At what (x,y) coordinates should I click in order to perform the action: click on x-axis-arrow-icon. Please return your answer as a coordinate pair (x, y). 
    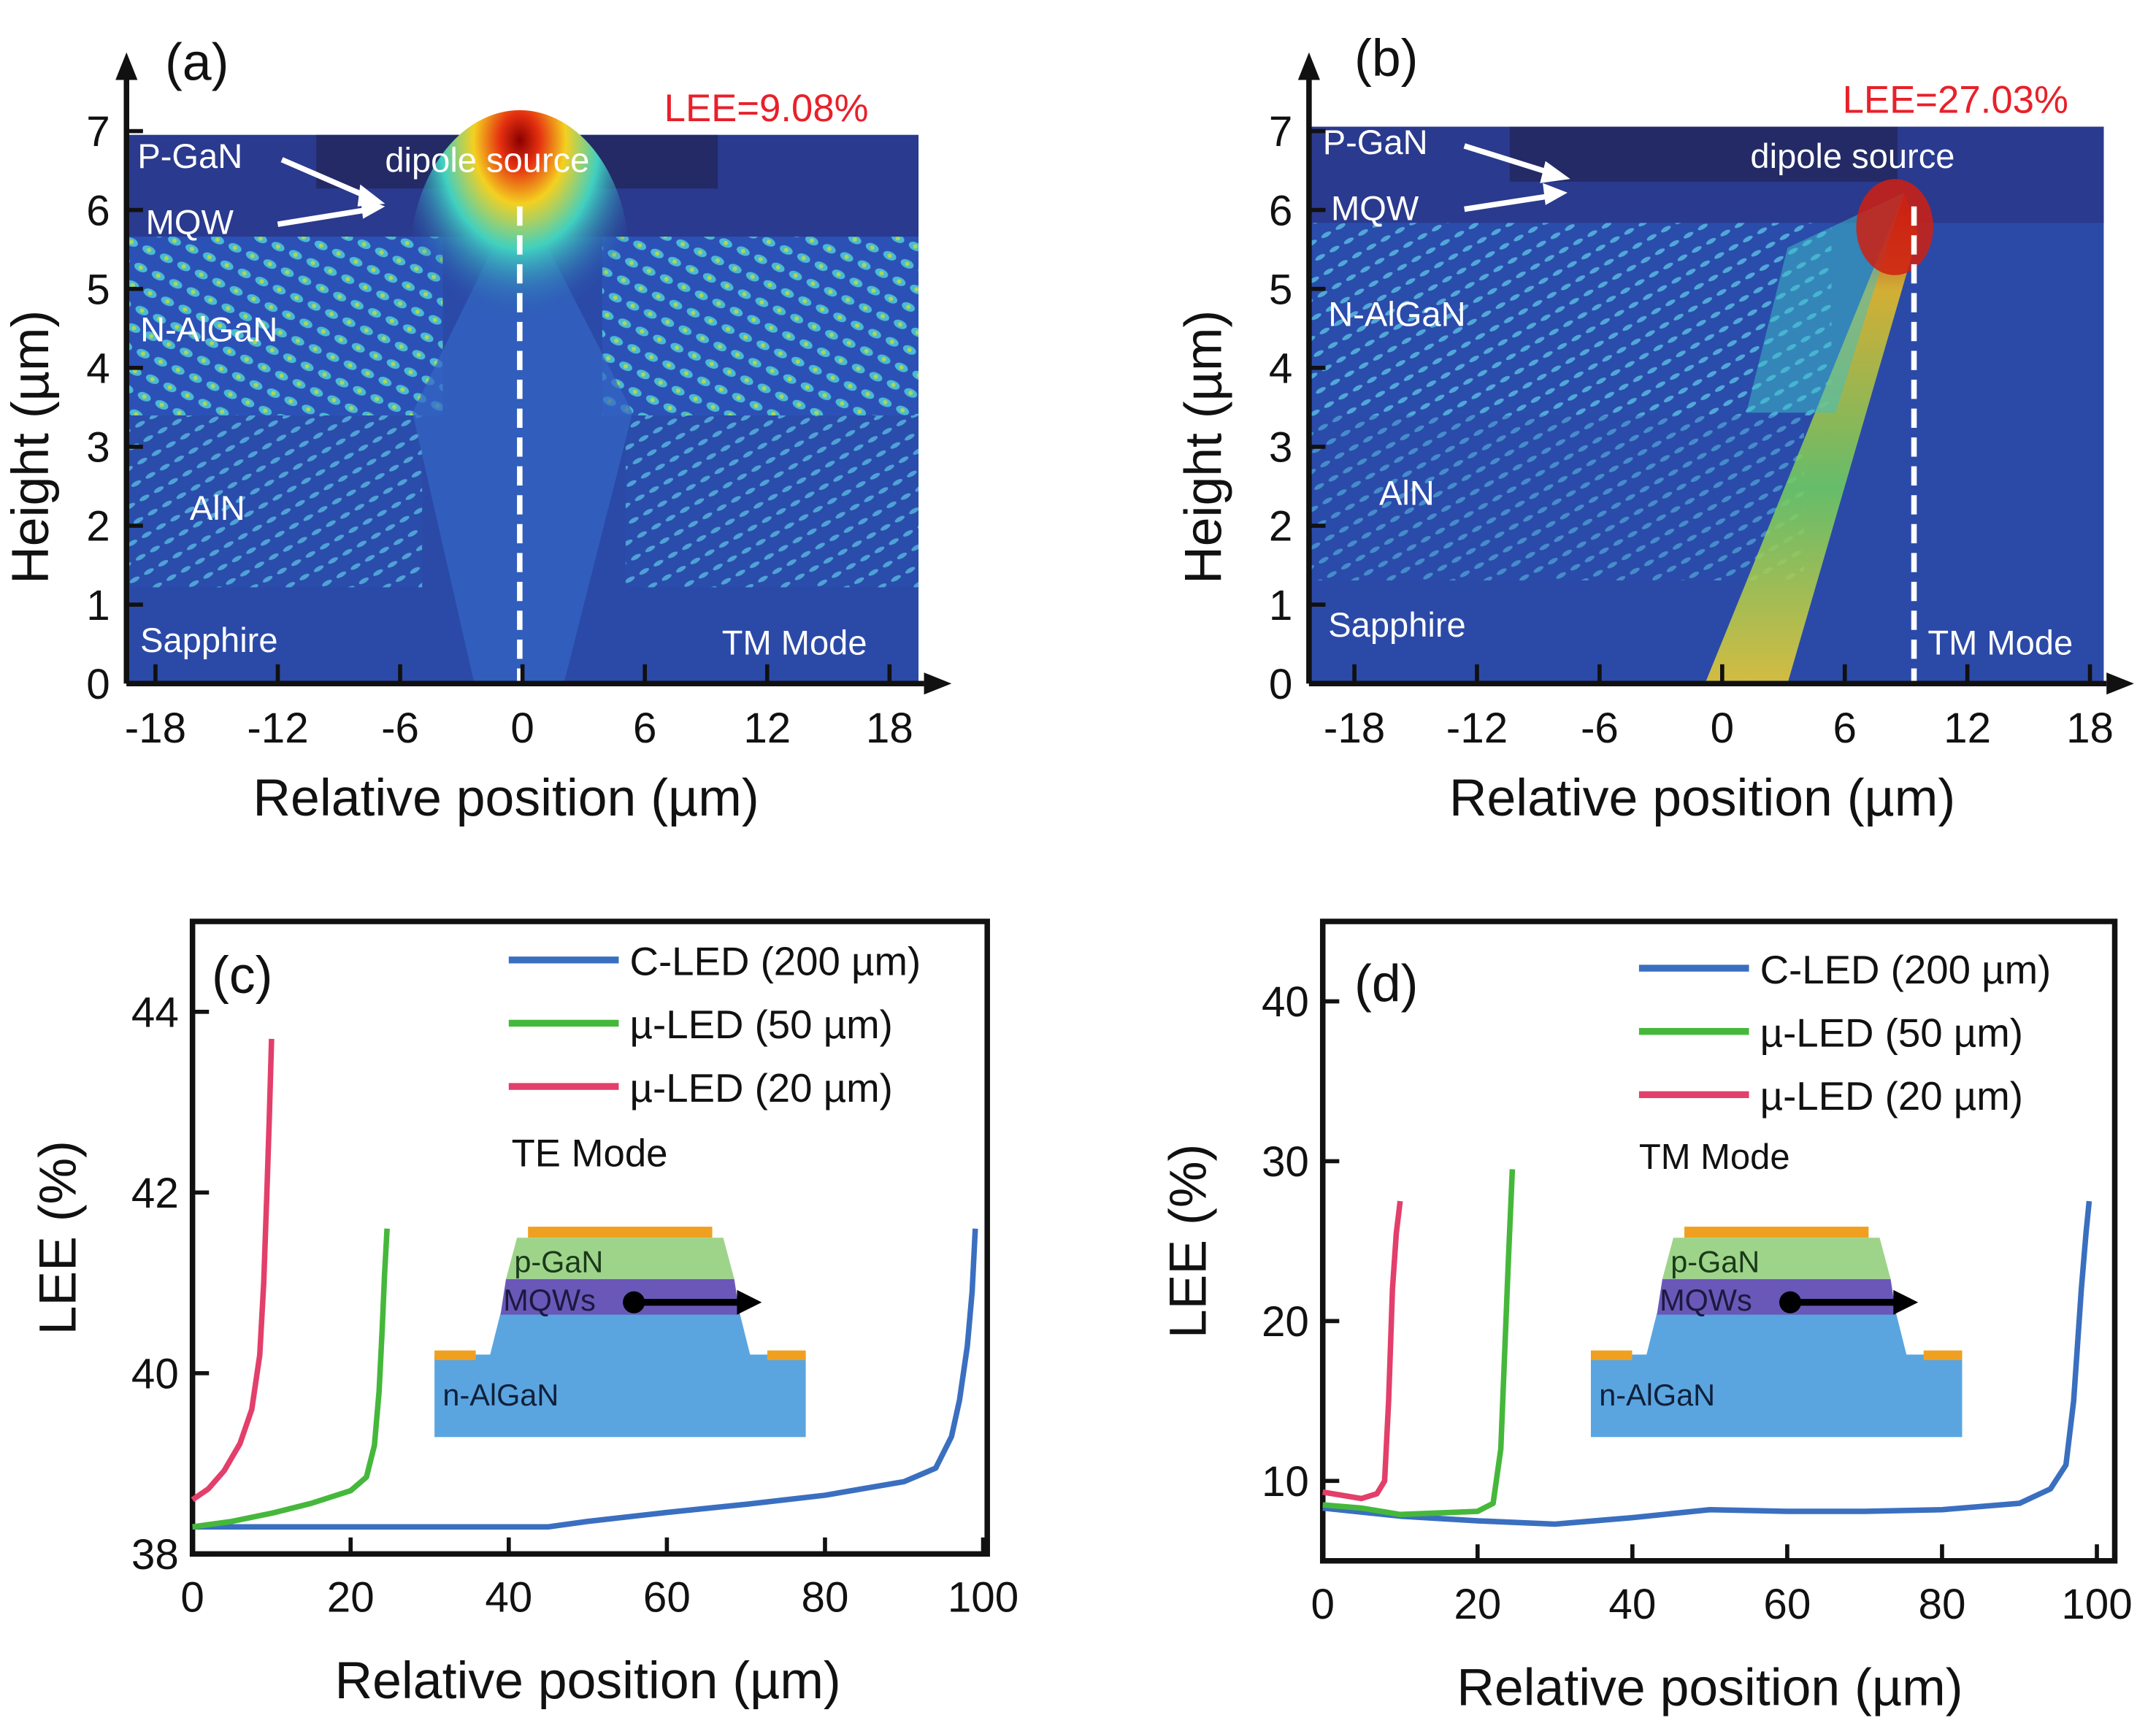
    Looking at the image, I should click on (938, 683).